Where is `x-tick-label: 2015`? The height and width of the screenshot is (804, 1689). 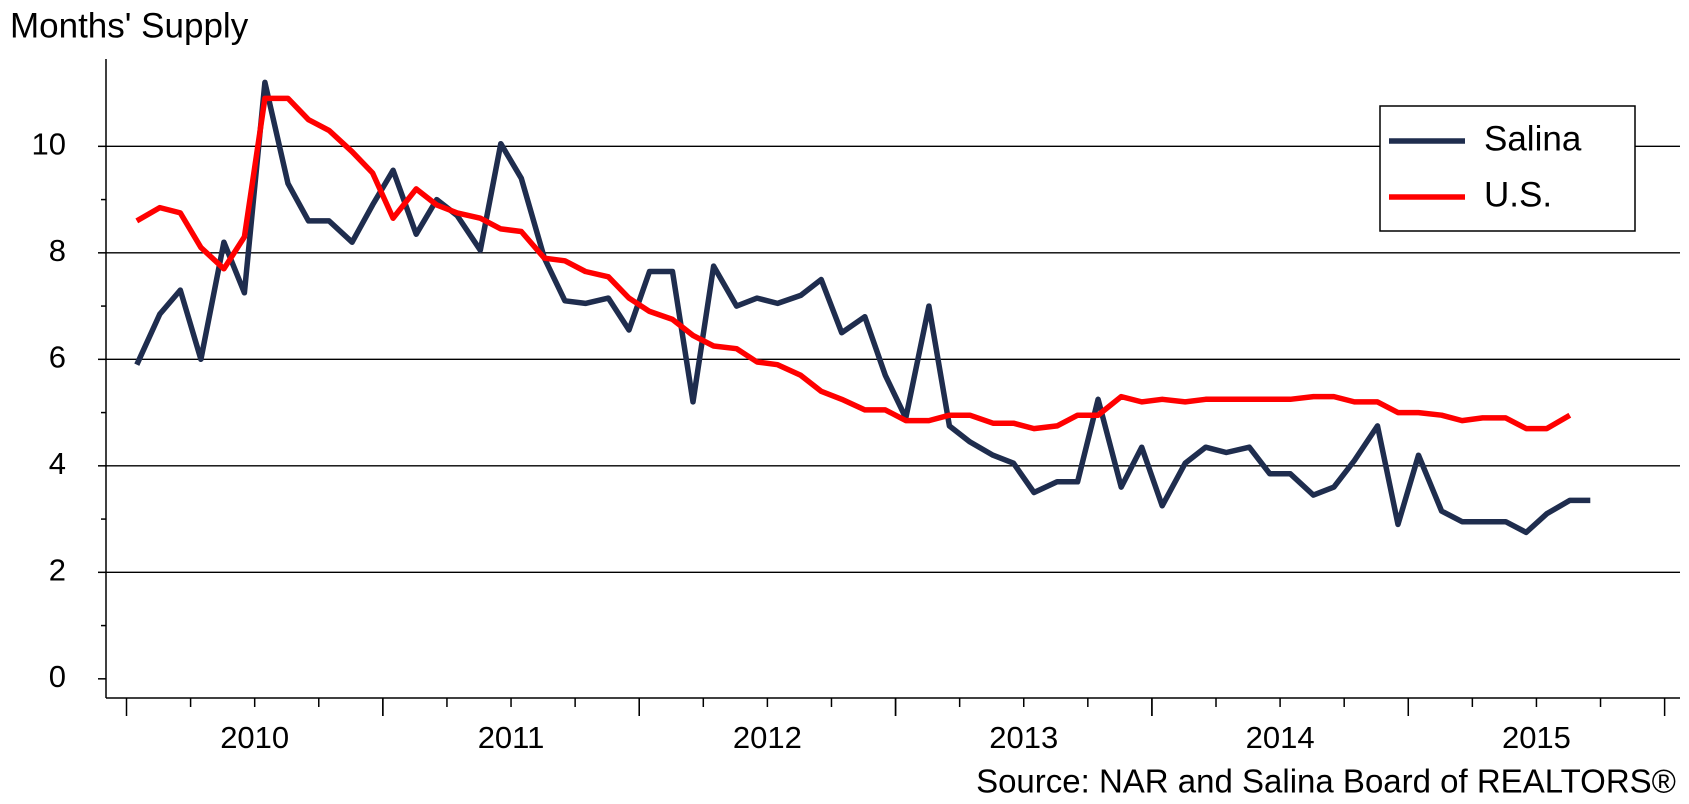 x-tick-label: 2015 is located at coordinates (1536, 737).